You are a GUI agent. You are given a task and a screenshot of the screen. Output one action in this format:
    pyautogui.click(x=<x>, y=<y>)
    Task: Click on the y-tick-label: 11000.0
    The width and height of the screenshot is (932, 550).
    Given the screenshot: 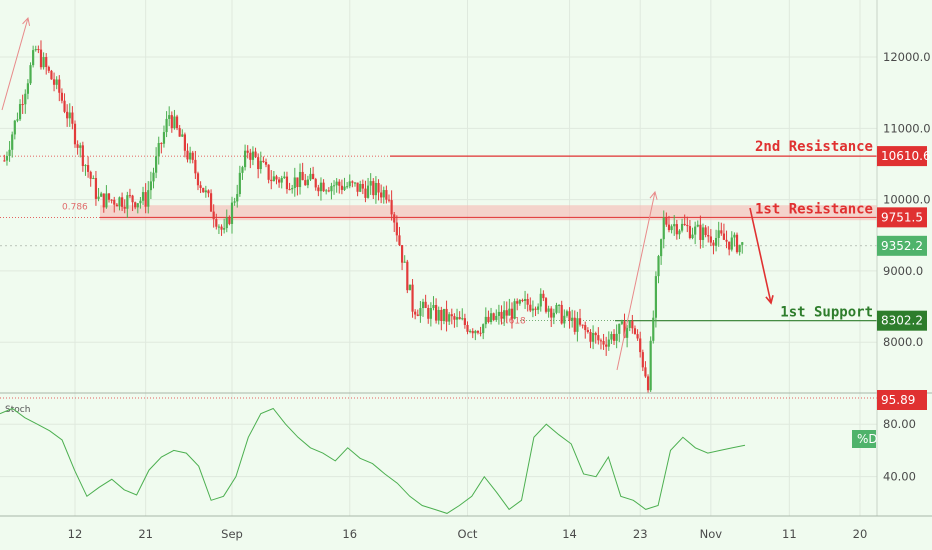 What is the action you would take?
    pyautogui.click(x=907, y=128)
    